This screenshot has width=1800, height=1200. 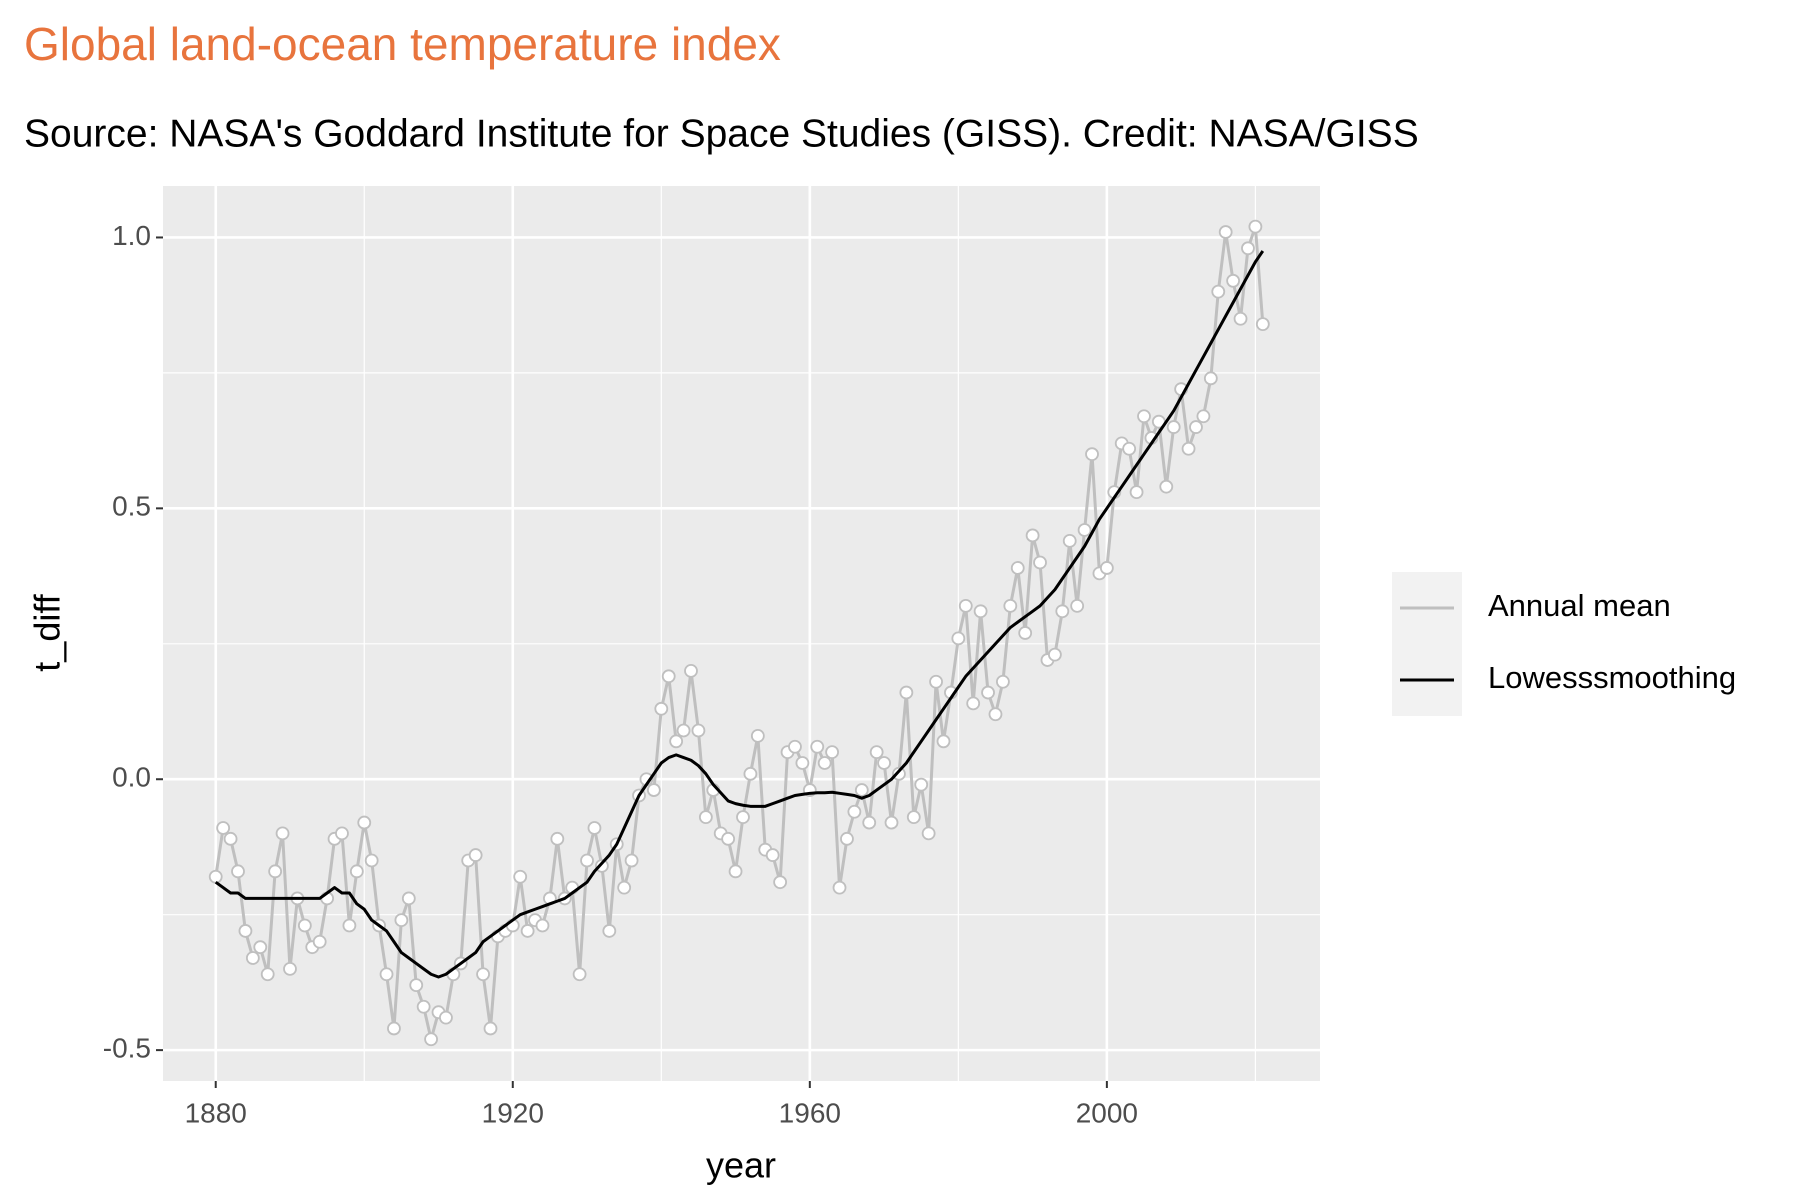 I want to click on legend-label: Lowesssmoothing, so click(x=1612, y=677).